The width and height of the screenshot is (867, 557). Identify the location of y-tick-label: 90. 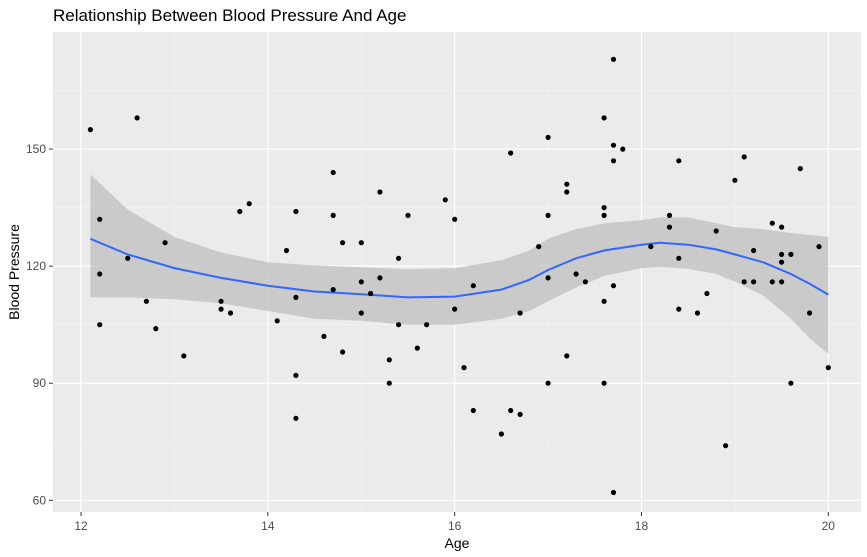
(40, 383).